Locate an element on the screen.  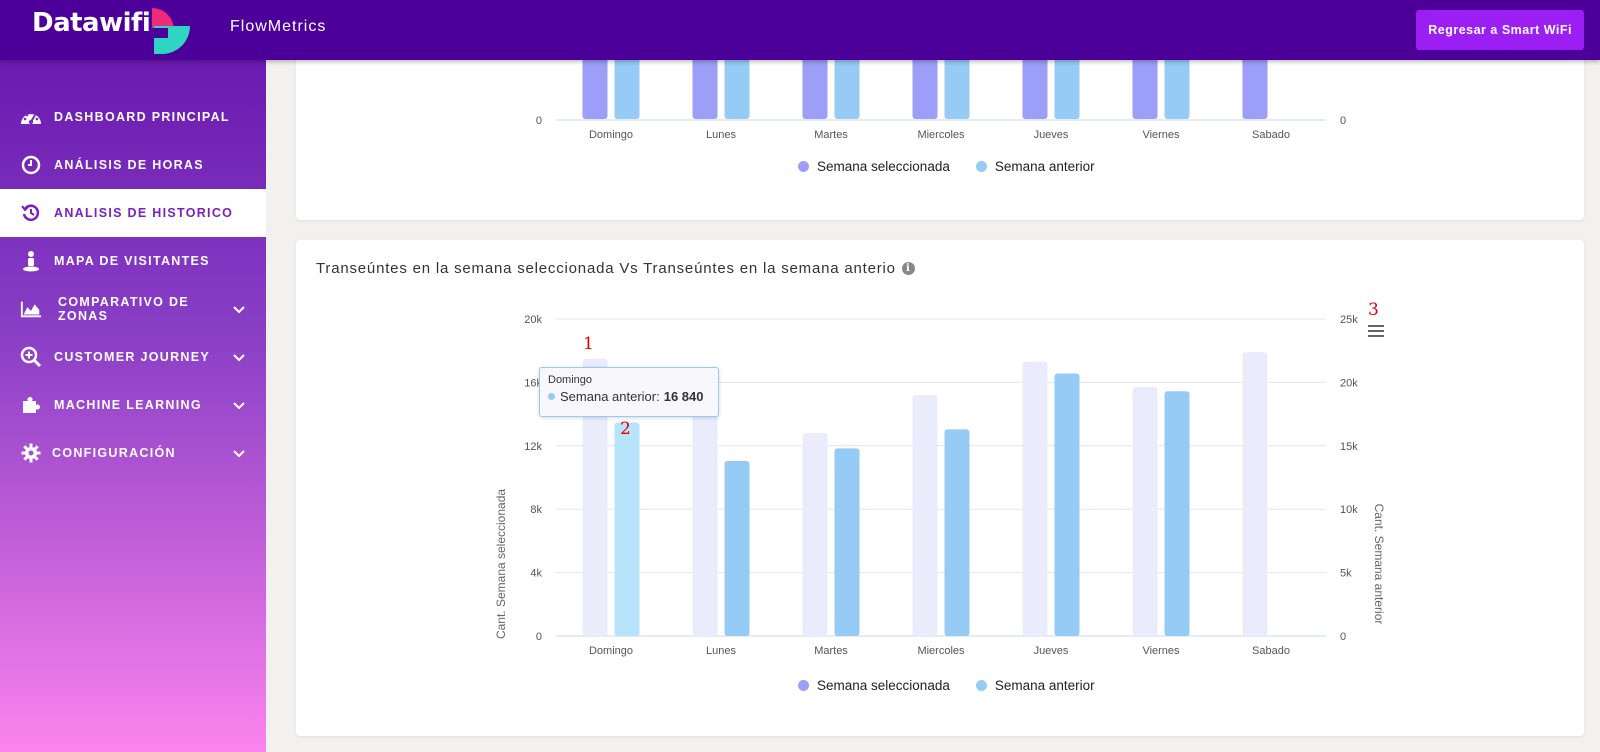
sidebar-item-label: ANÁLISIS DE HORAS is located at coordinates (129, 165).